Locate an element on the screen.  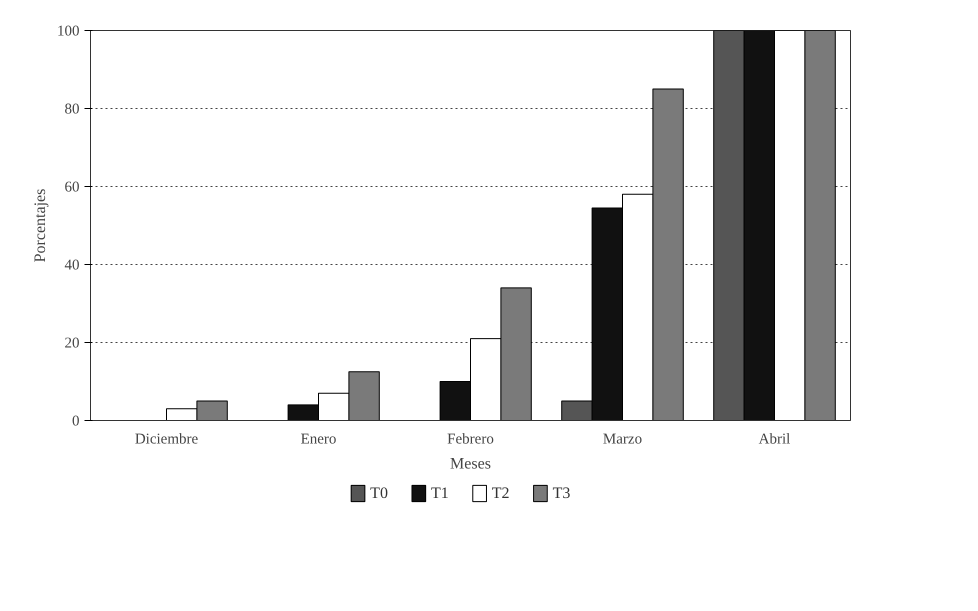
x-tick-label: Febrero is located at coordinates (470, 440).